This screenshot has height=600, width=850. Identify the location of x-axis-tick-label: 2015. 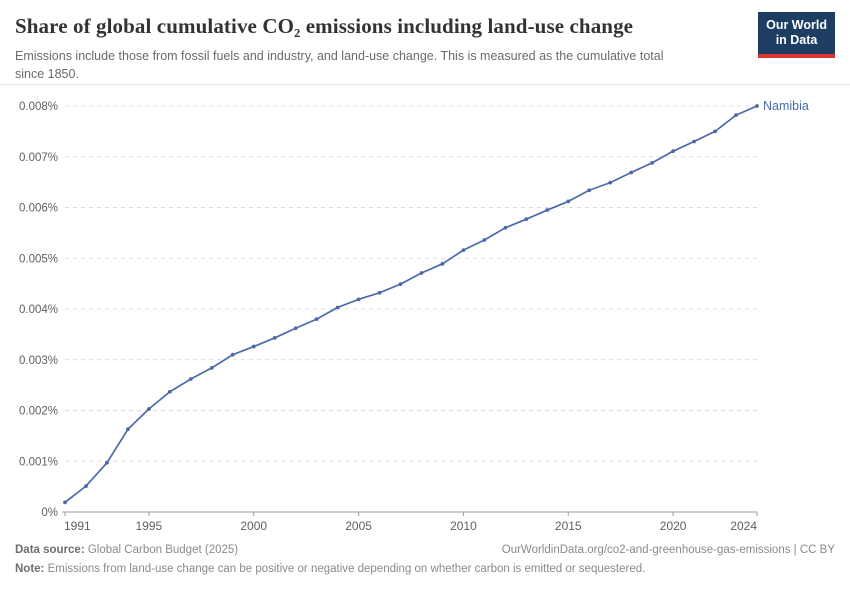
(568, 526).